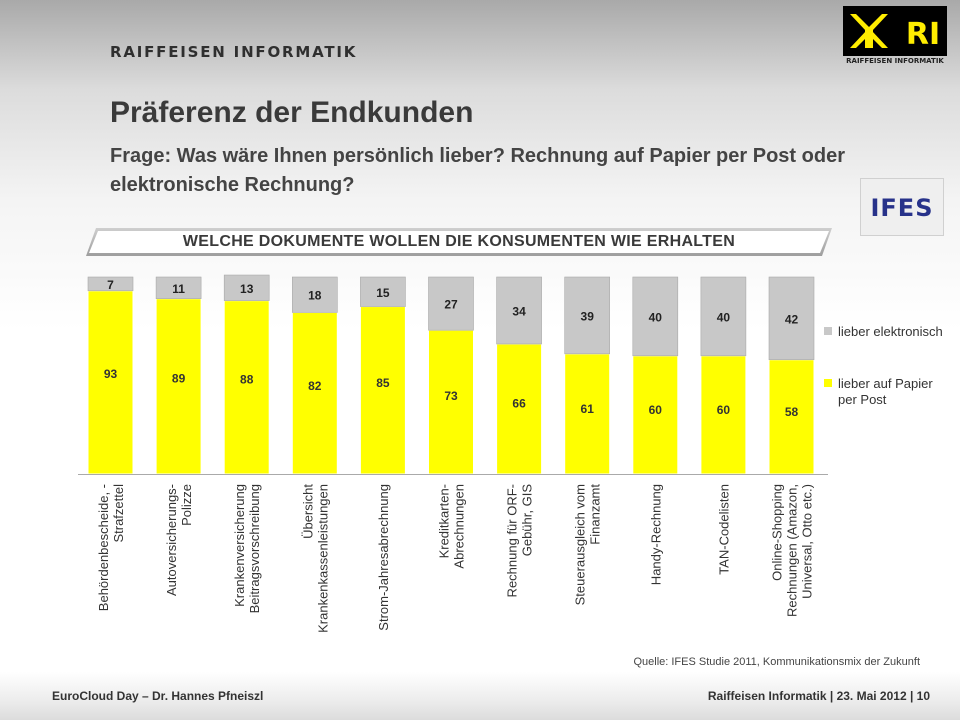 The image size is (960, 720). I want to click on brand-name: RAIFFEISEN INFORMATIK, so click(234, 52).